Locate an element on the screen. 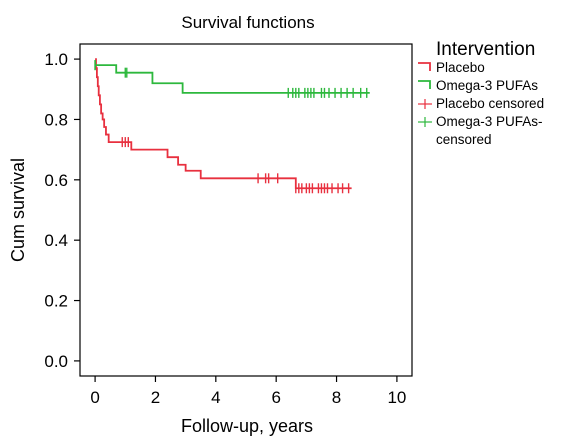  legend-entry: Placebo is located at coordinates (451, 67).